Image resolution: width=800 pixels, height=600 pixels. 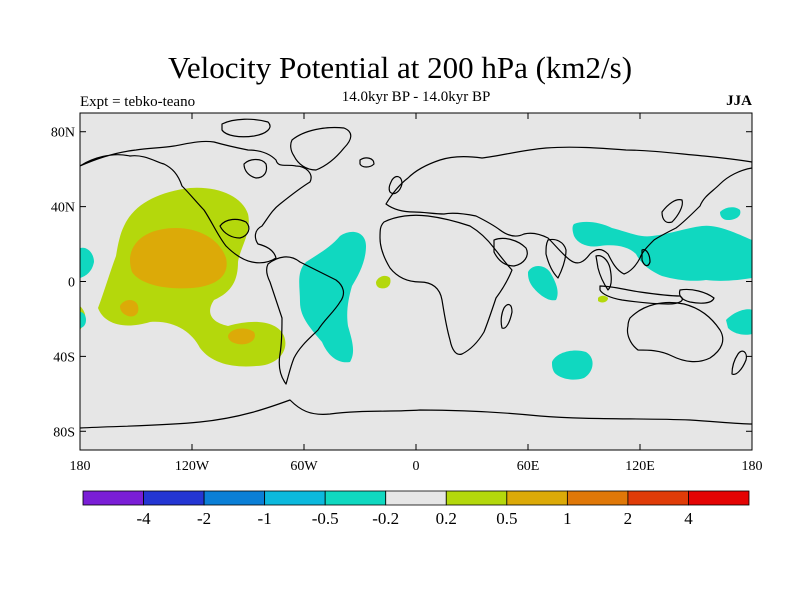 I want to click on lat-tick-label: 80S, so click(x=64, y=432).